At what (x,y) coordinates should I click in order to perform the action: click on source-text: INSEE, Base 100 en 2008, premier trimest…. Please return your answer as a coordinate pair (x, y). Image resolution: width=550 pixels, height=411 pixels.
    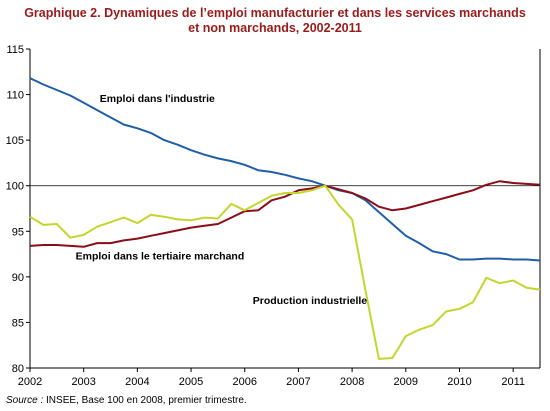
    Looking at the image, I should click on (145, 400).